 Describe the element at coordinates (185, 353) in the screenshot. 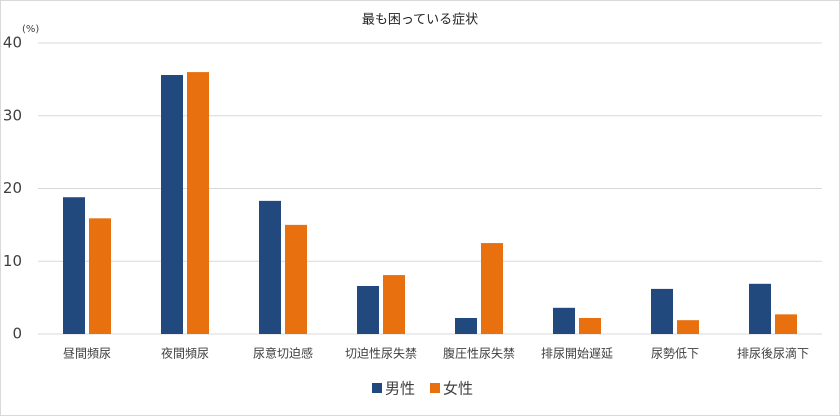

I see `x-tick-label: 夜間頻尿` at that location.